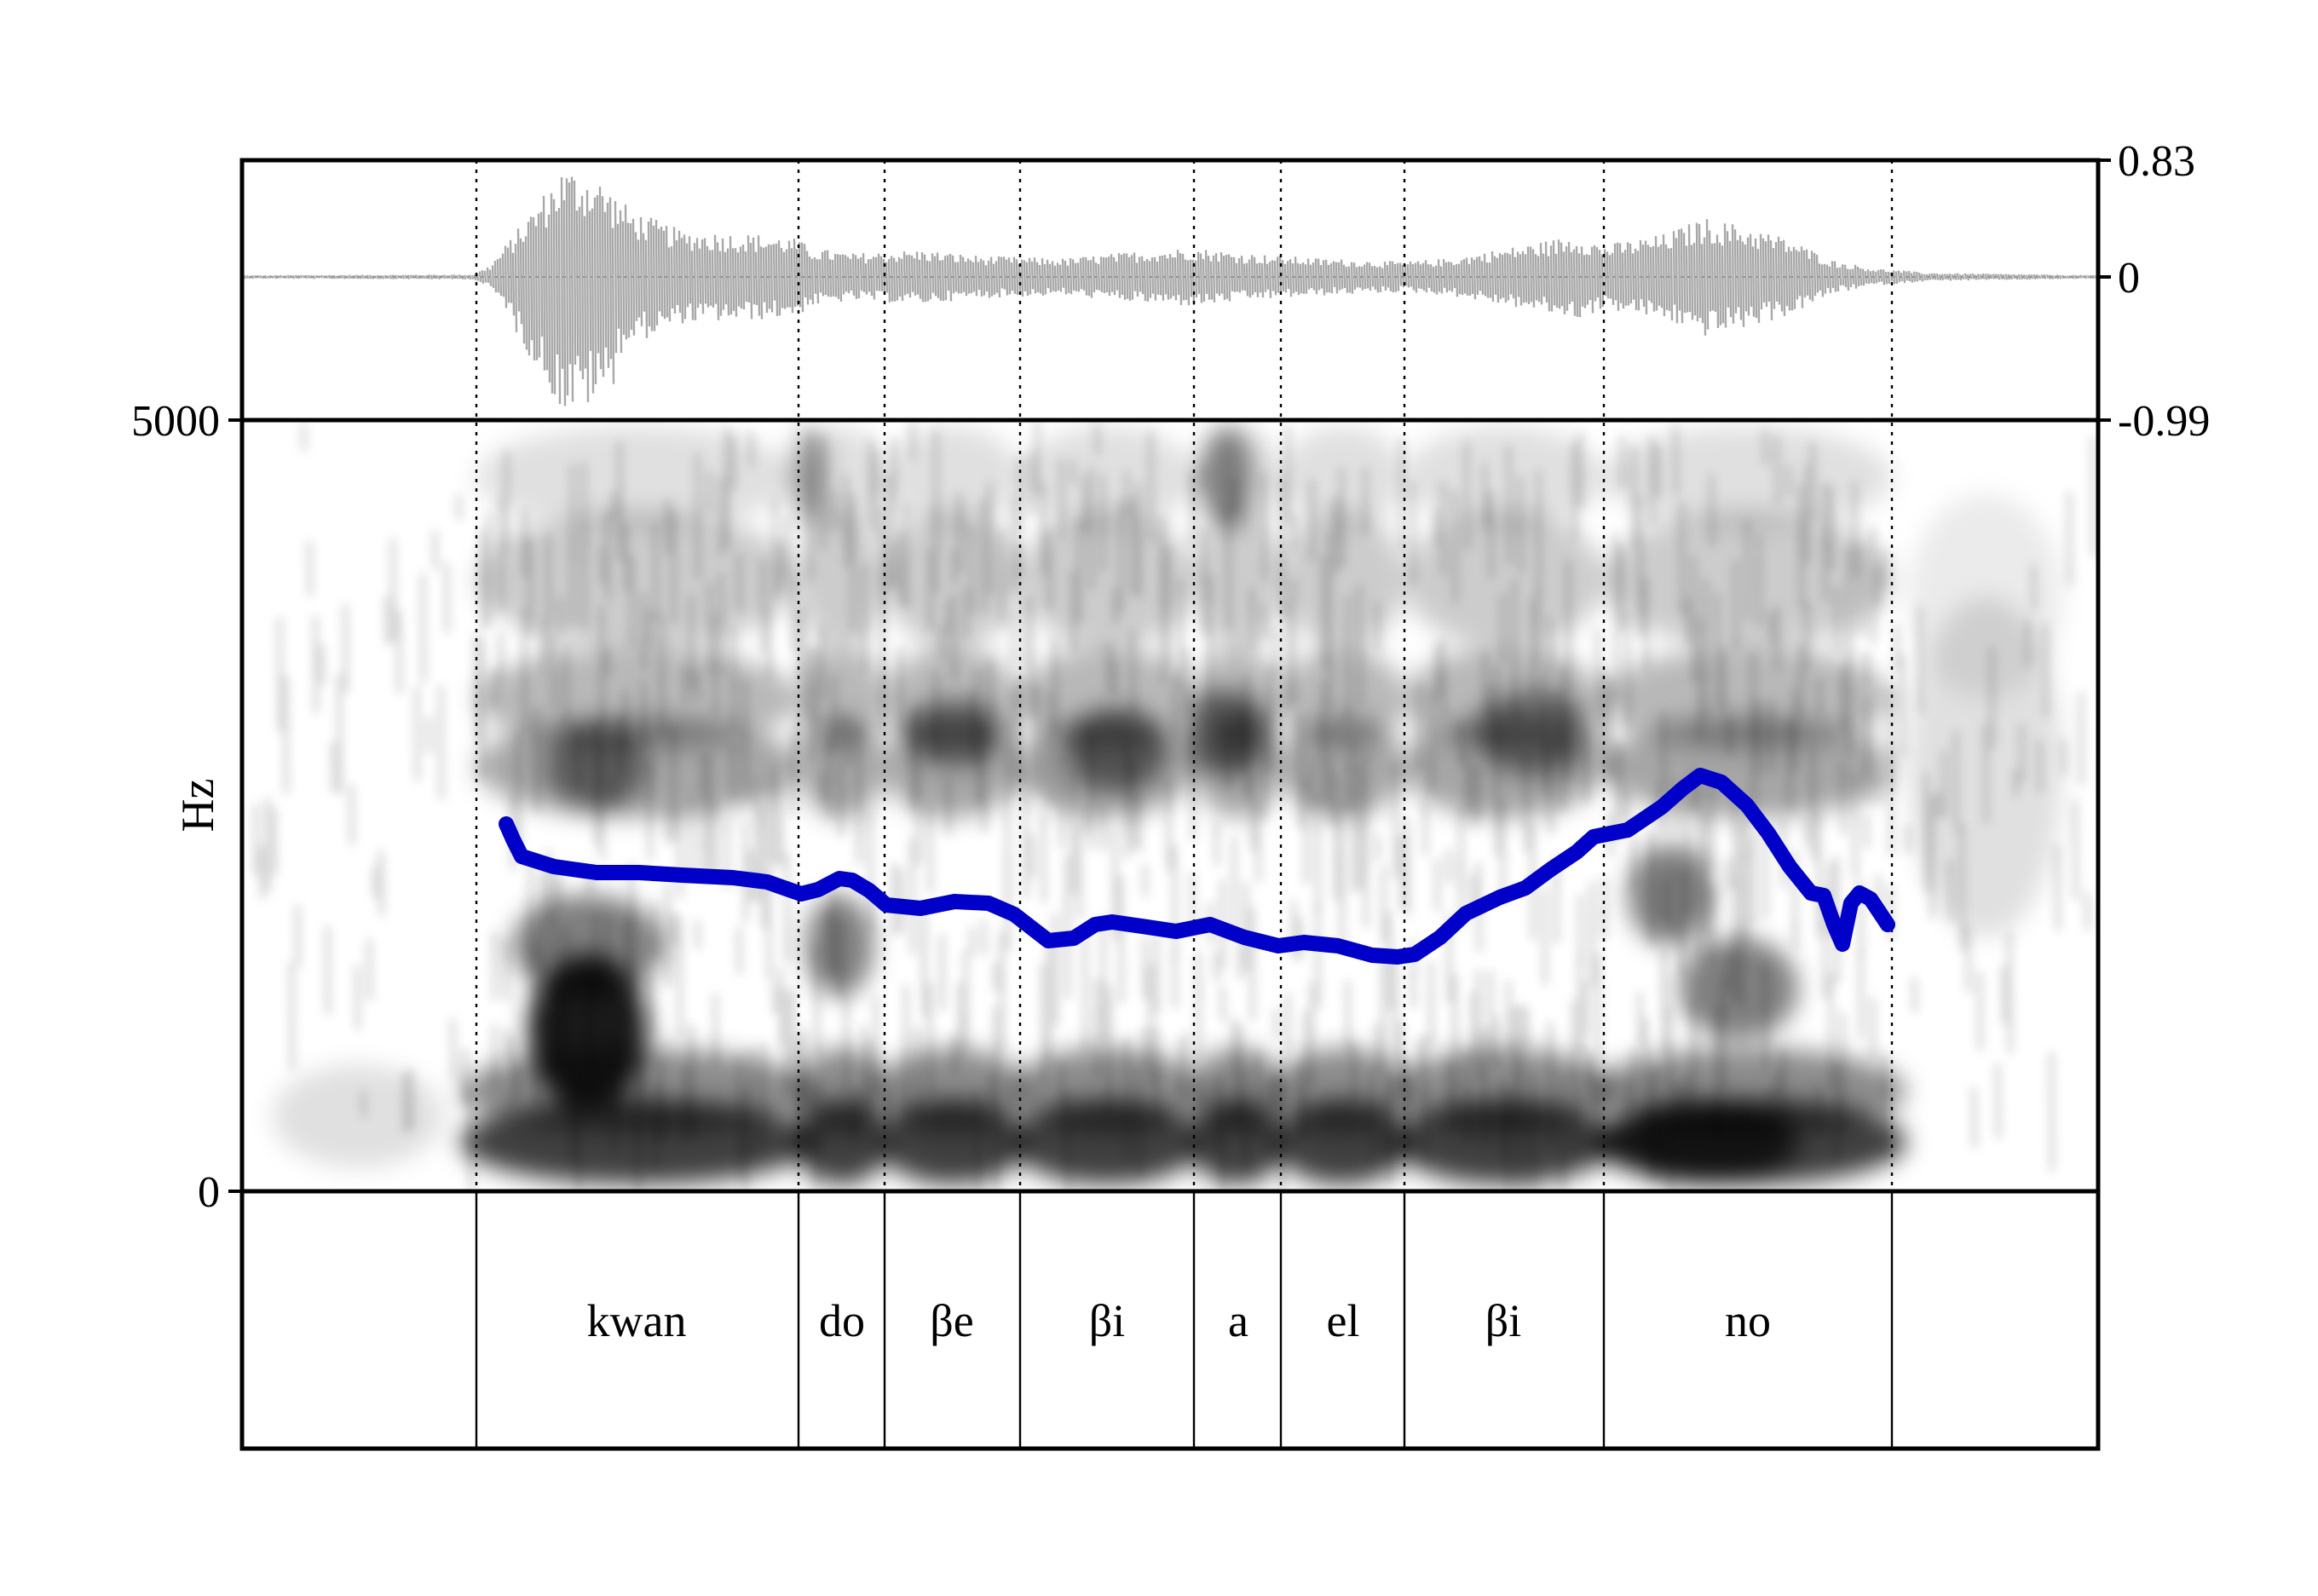 Image resolution: width=2318 pixels, height=1596 pixels. What do you see at coordinates (2156, 161) in the screenshot?
I see `wave-tick-top: 0.83` at bounding box center [2156, 161].